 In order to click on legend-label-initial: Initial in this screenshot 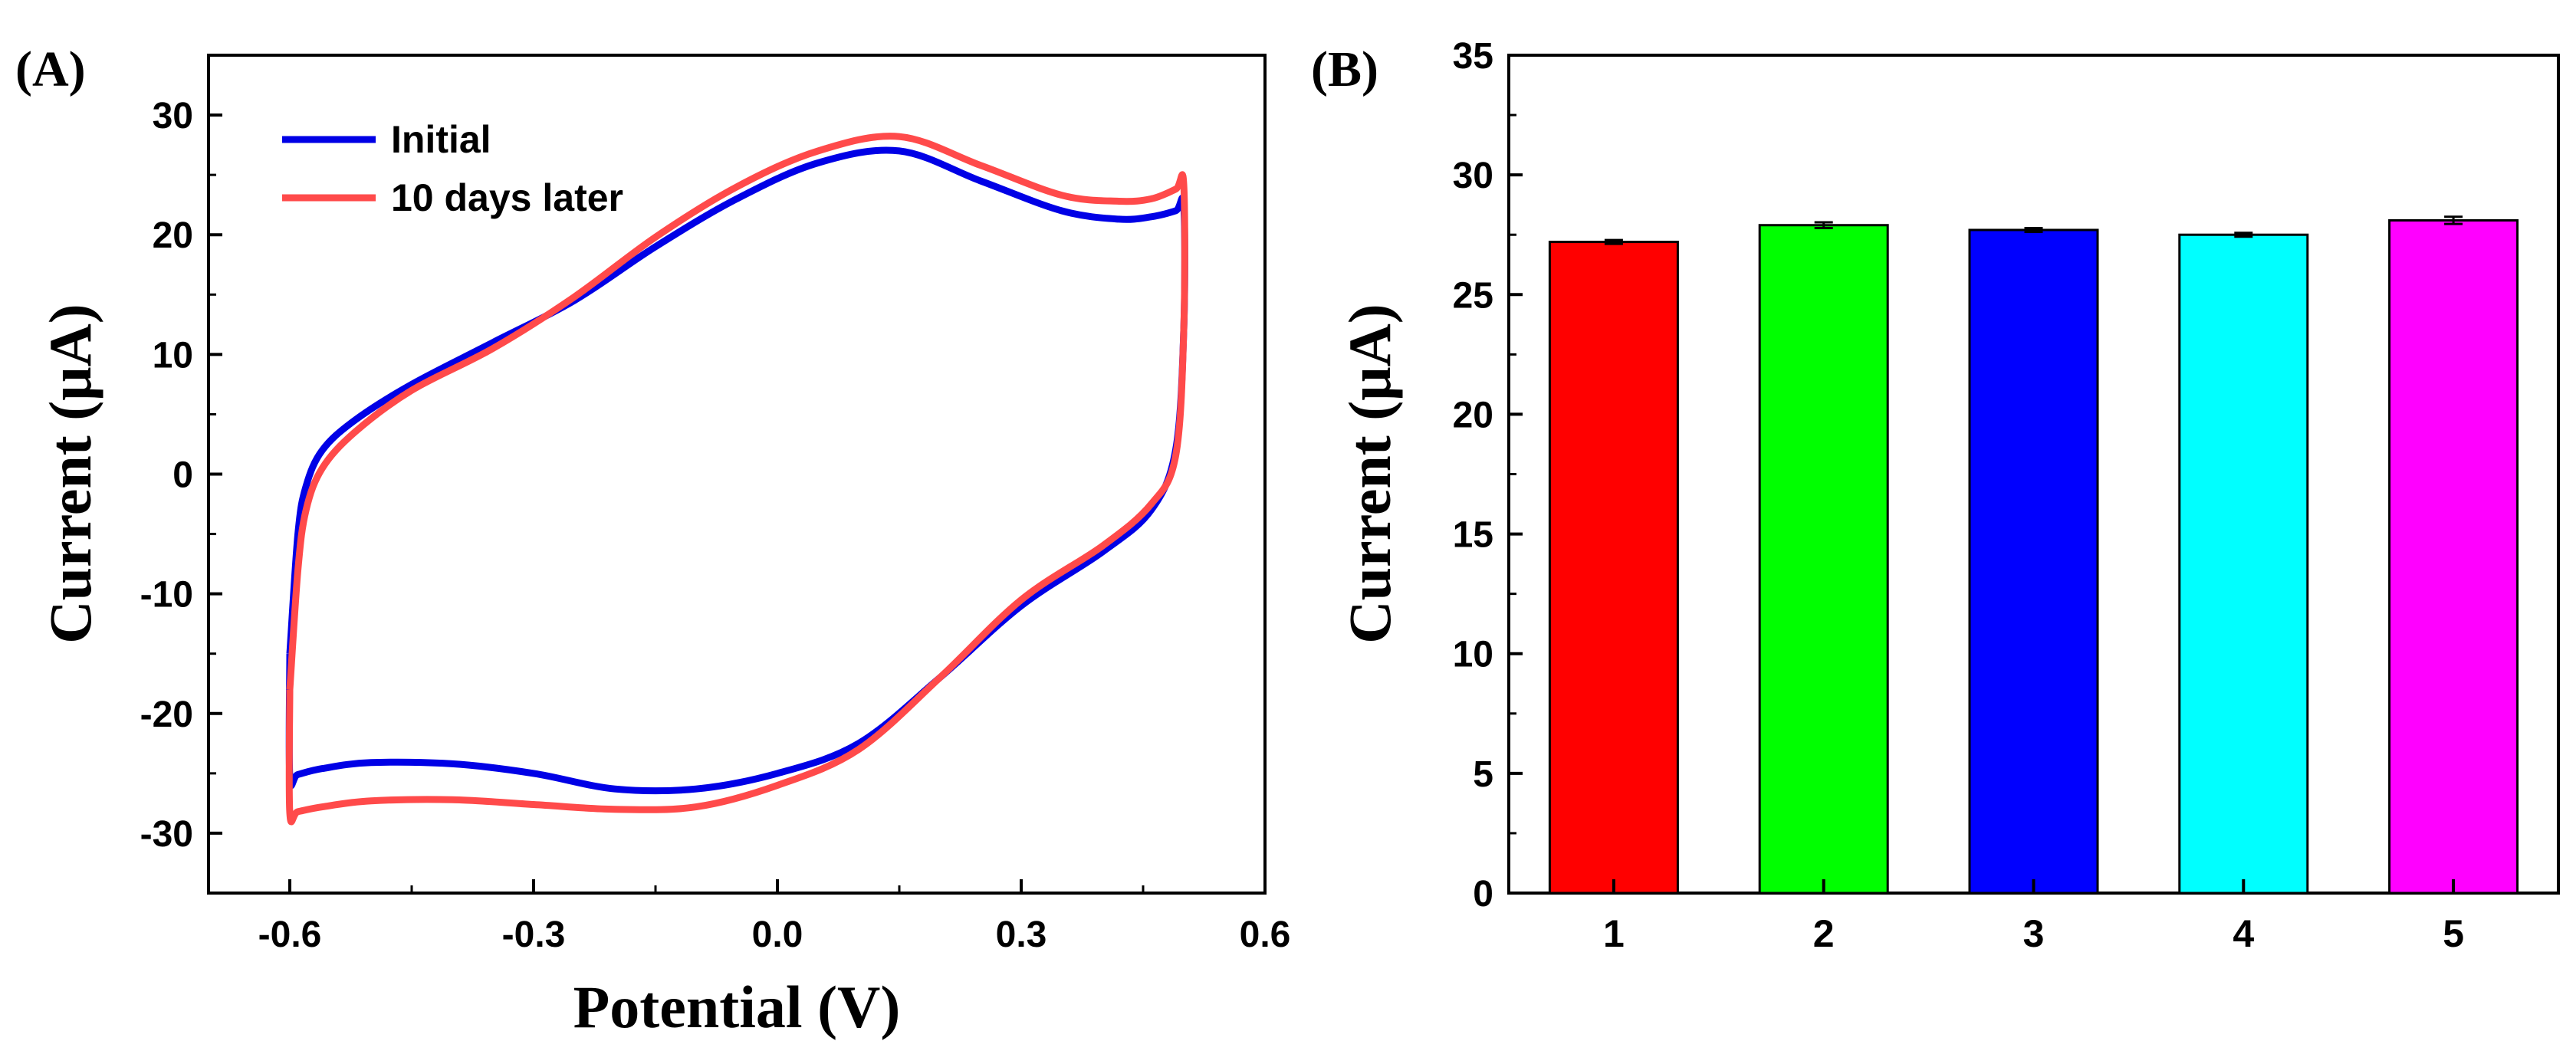, I will do `click(441, 139)`.